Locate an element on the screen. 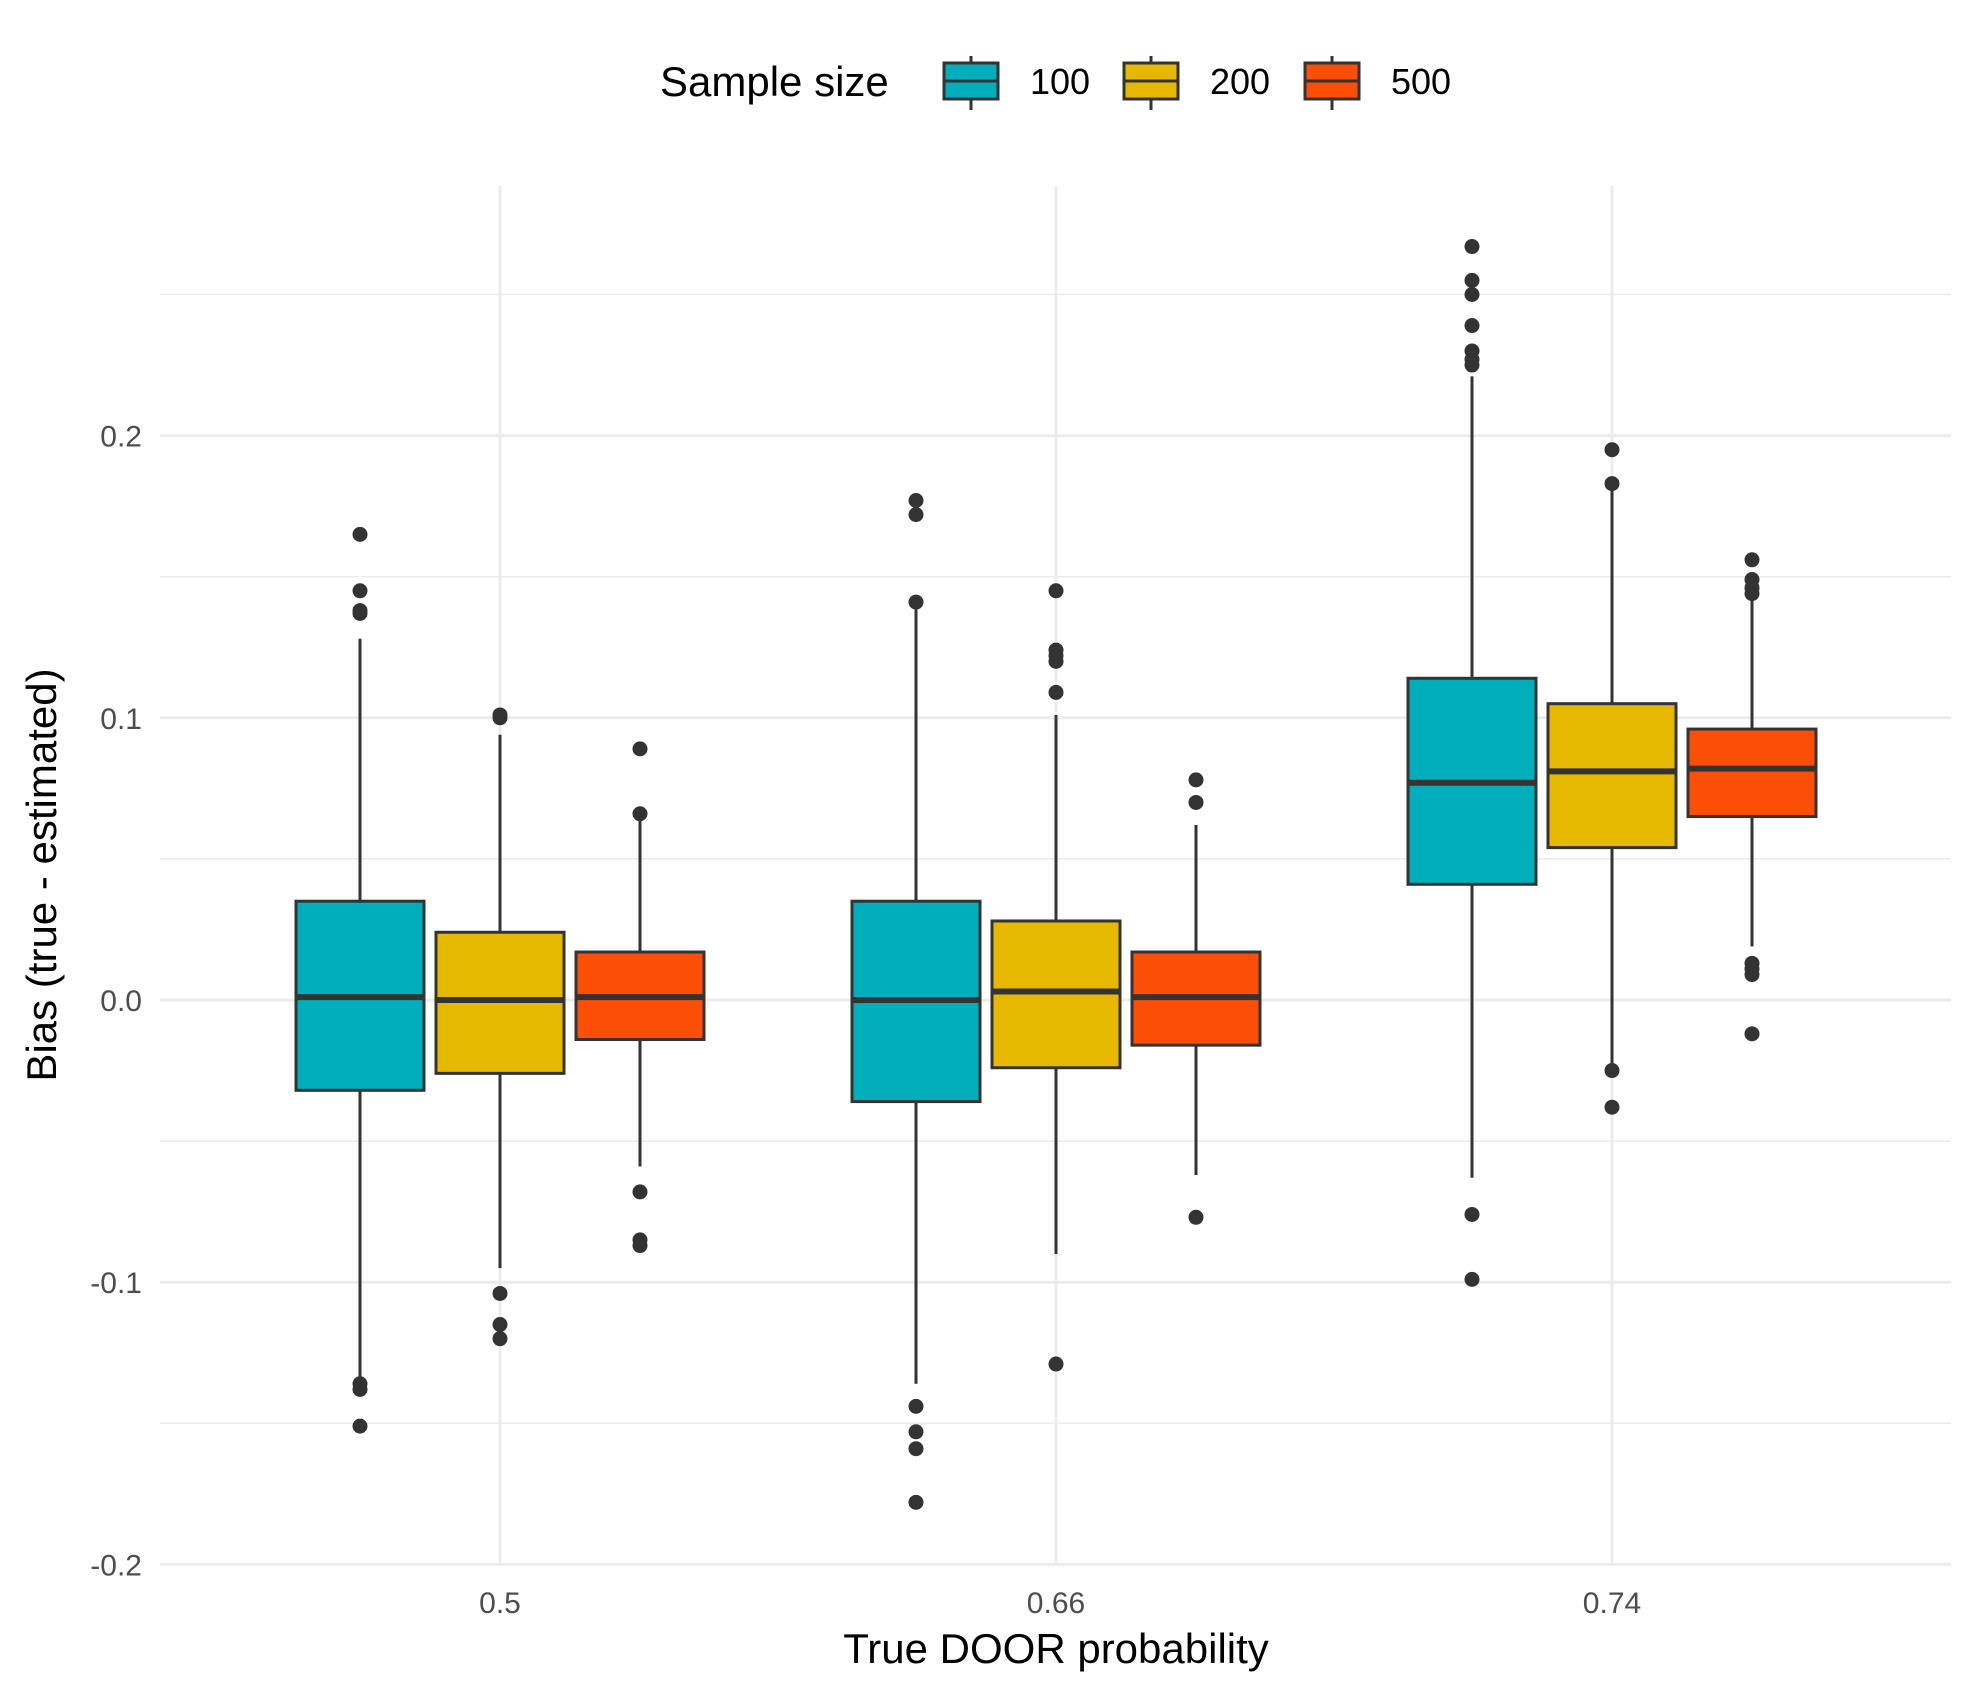 The height and width of the screenshot is (1696, 1971). x-tick-label: 0.66 is located at coordinates (1056, 1603).